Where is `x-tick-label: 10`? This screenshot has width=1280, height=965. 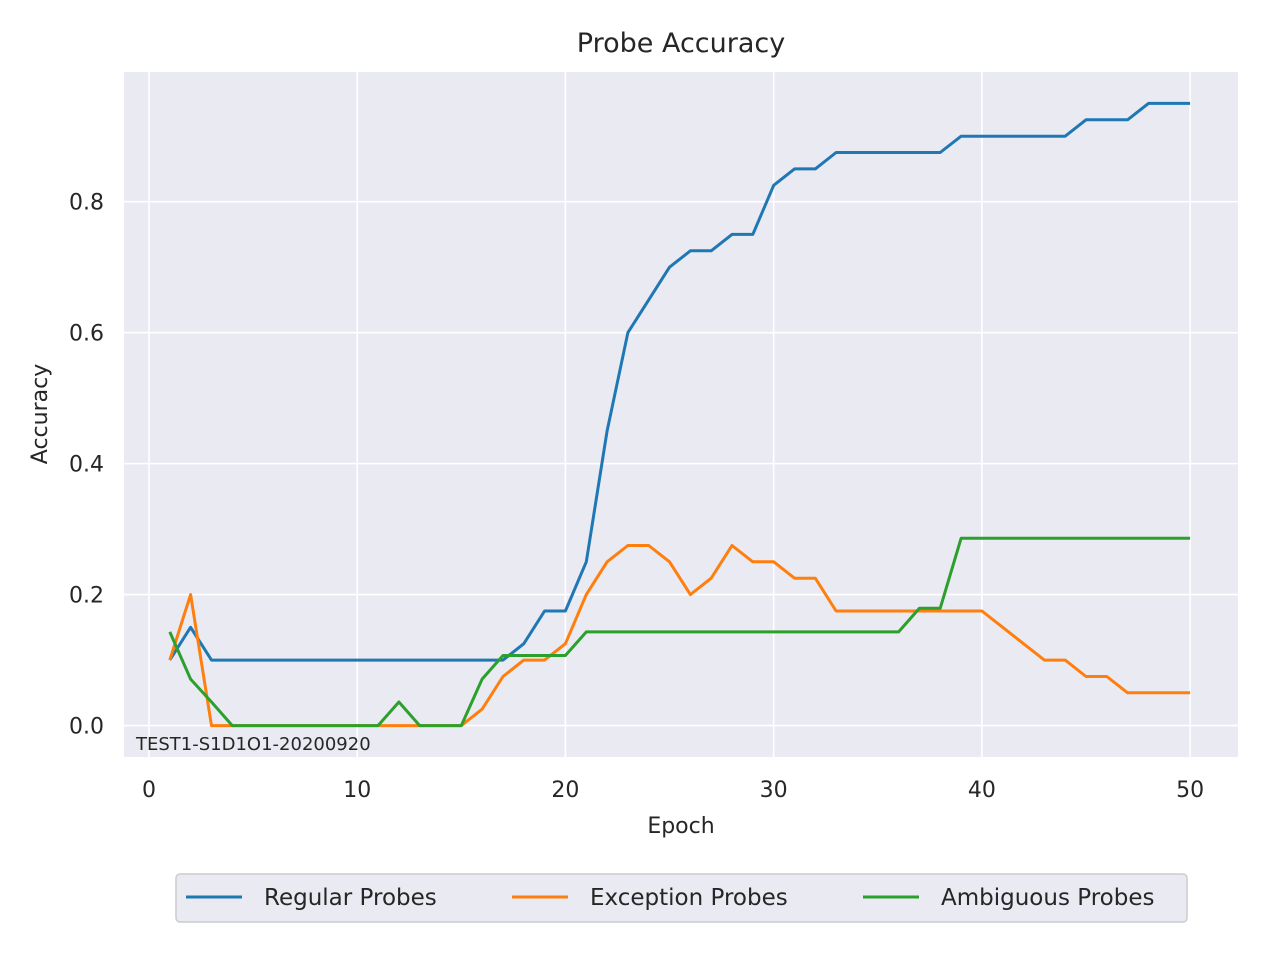 x-tick-label: 10 is located at coordinates (357, 790).